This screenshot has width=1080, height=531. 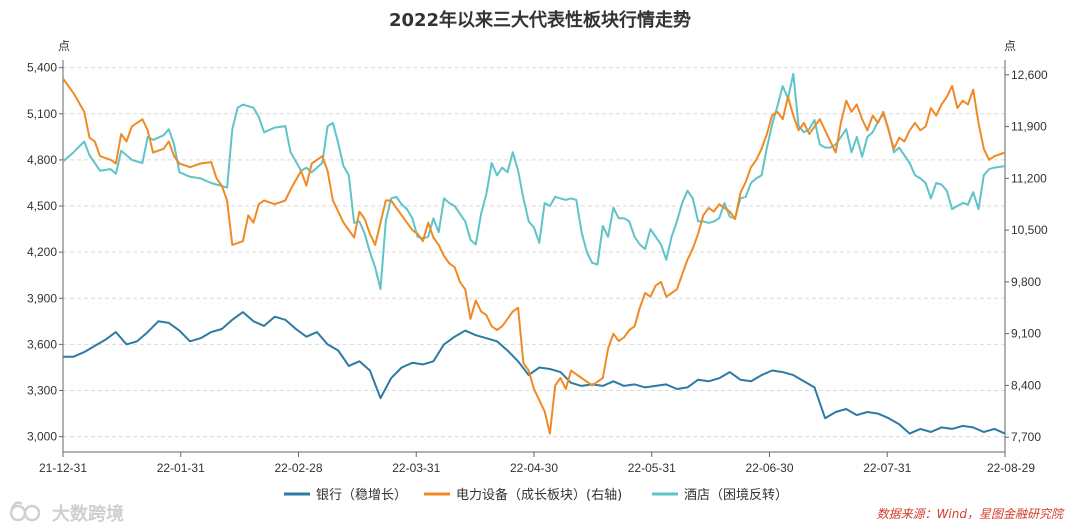 I want to click on right-tick-label: 9,800, so click(x=1026, y=282).